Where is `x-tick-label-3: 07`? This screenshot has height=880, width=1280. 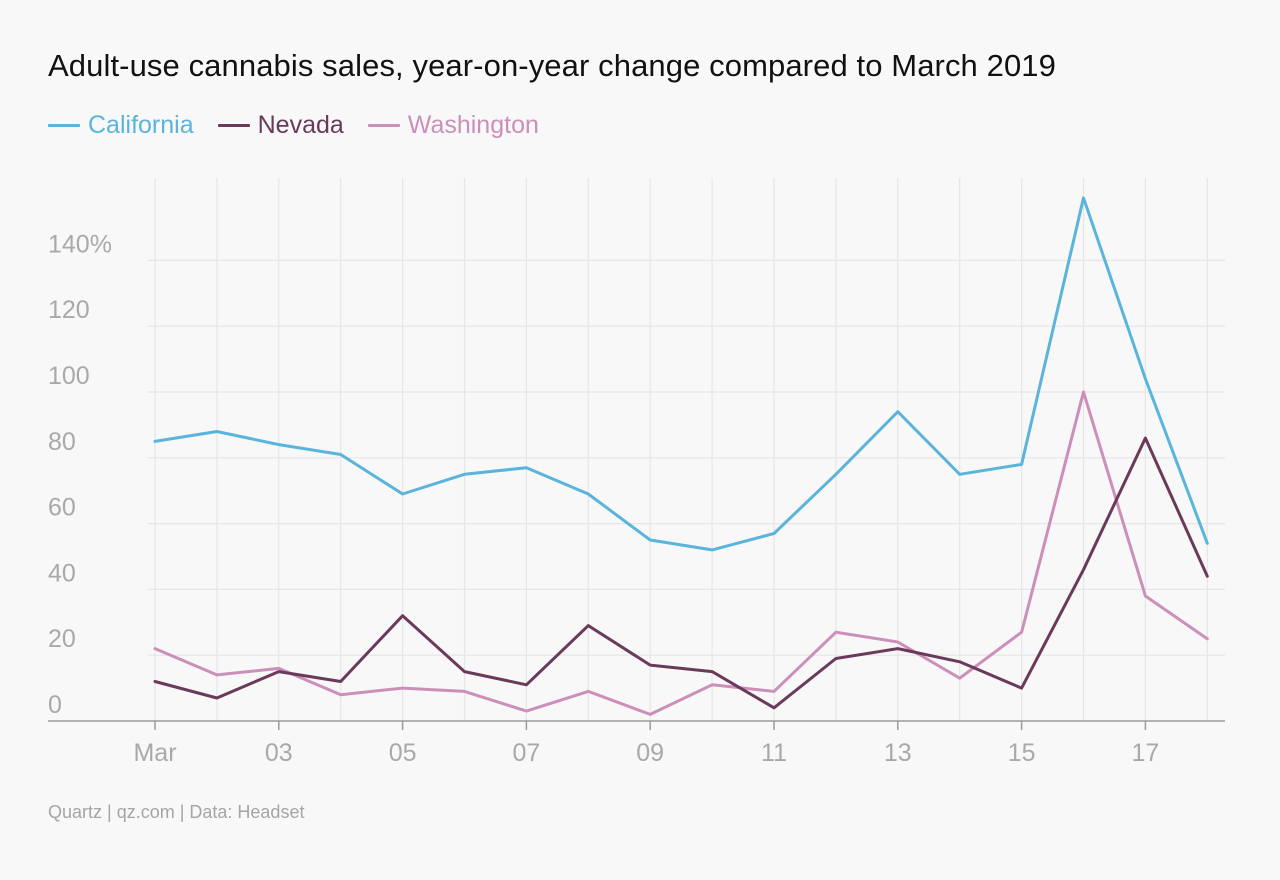
x-tick-label-3: 07 is located at coordinates (526, 753).